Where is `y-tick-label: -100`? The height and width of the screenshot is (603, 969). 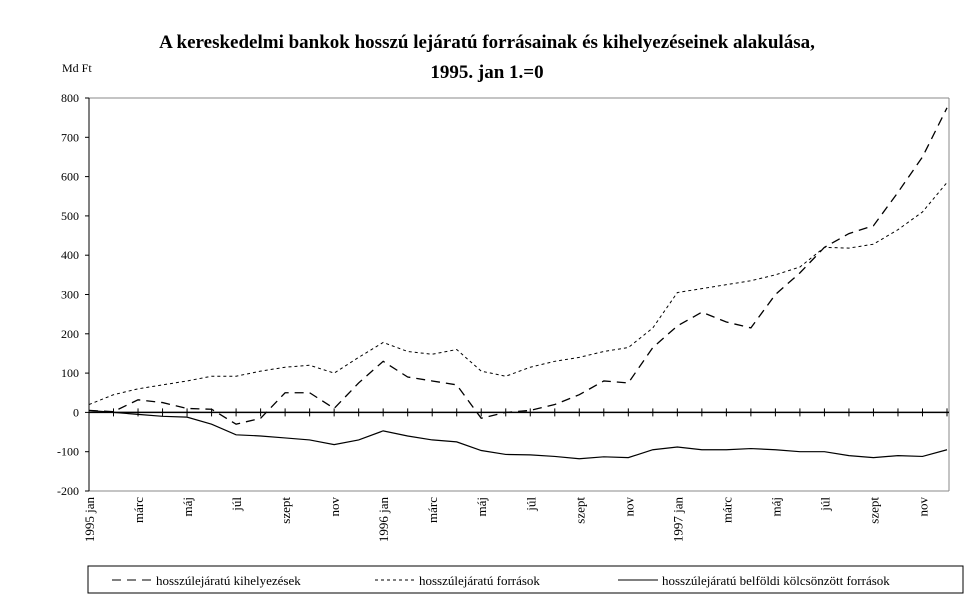
y-tick-label: -100 is located at coordinates (68, 452).